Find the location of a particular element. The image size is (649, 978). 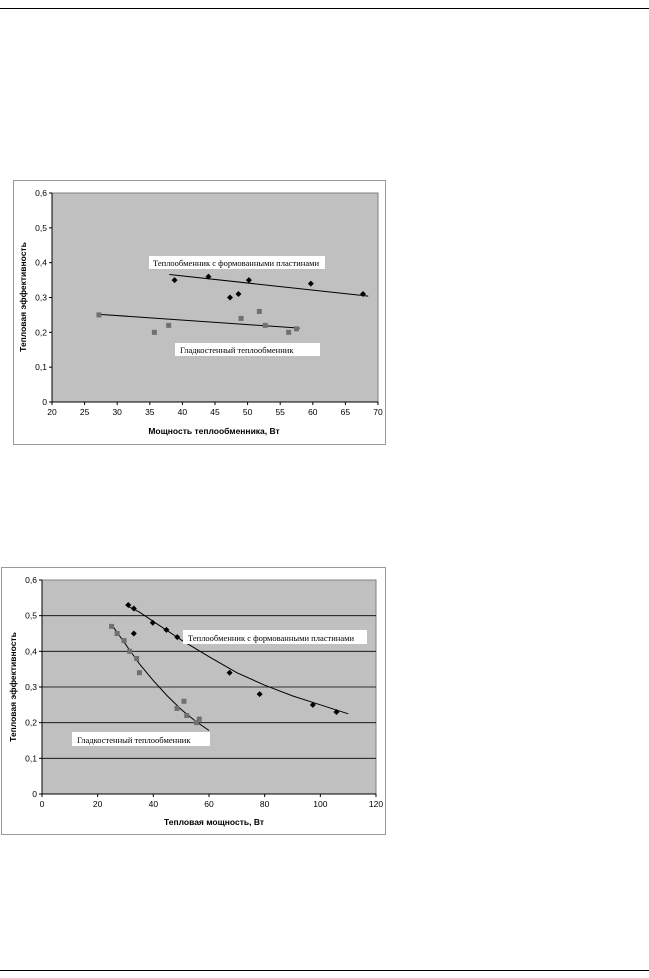

x-tick-label: 100 is located at coordinates (320, 804).